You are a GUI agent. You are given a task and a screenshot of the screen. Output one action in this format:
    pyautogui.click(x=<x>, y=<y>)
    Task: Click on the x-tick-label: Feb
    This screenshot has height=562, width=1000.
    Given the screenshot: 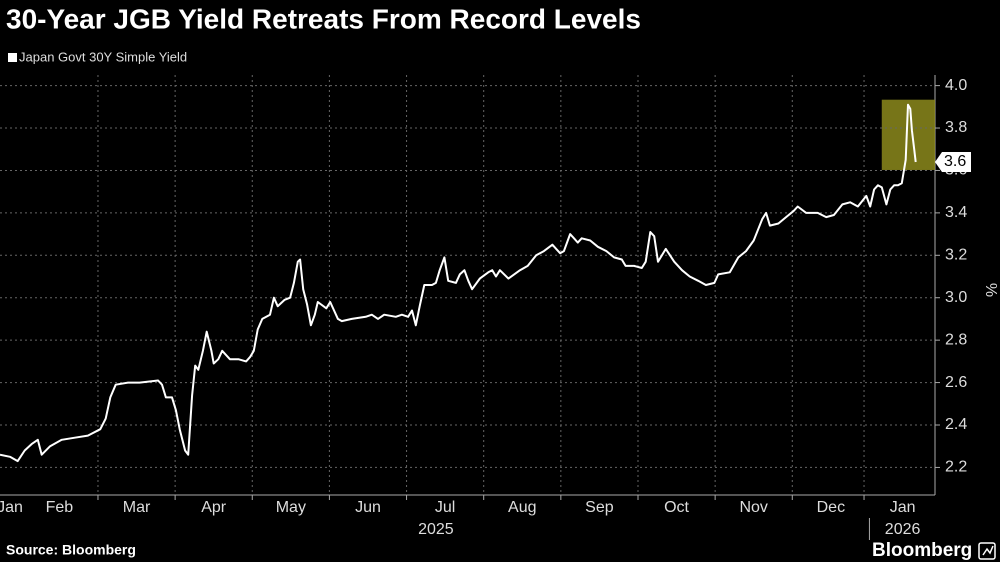 What is the action you would take?
    pyautogui.click(x=60, y=507)
    